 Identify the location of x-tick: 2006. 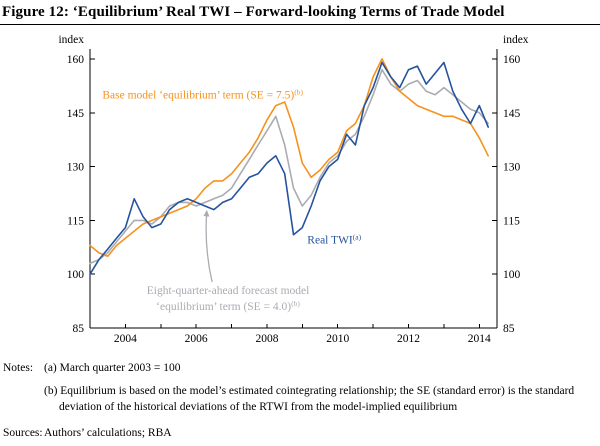
(196, 339).